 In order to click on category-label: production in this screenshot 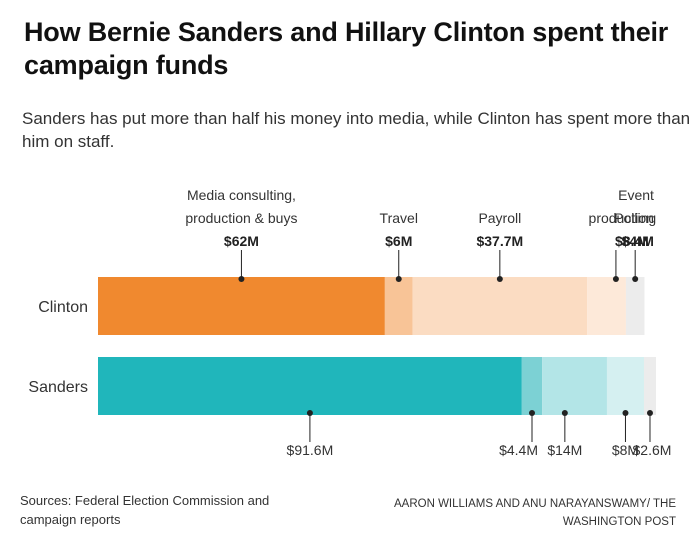, I will do `click(621, 218)`.